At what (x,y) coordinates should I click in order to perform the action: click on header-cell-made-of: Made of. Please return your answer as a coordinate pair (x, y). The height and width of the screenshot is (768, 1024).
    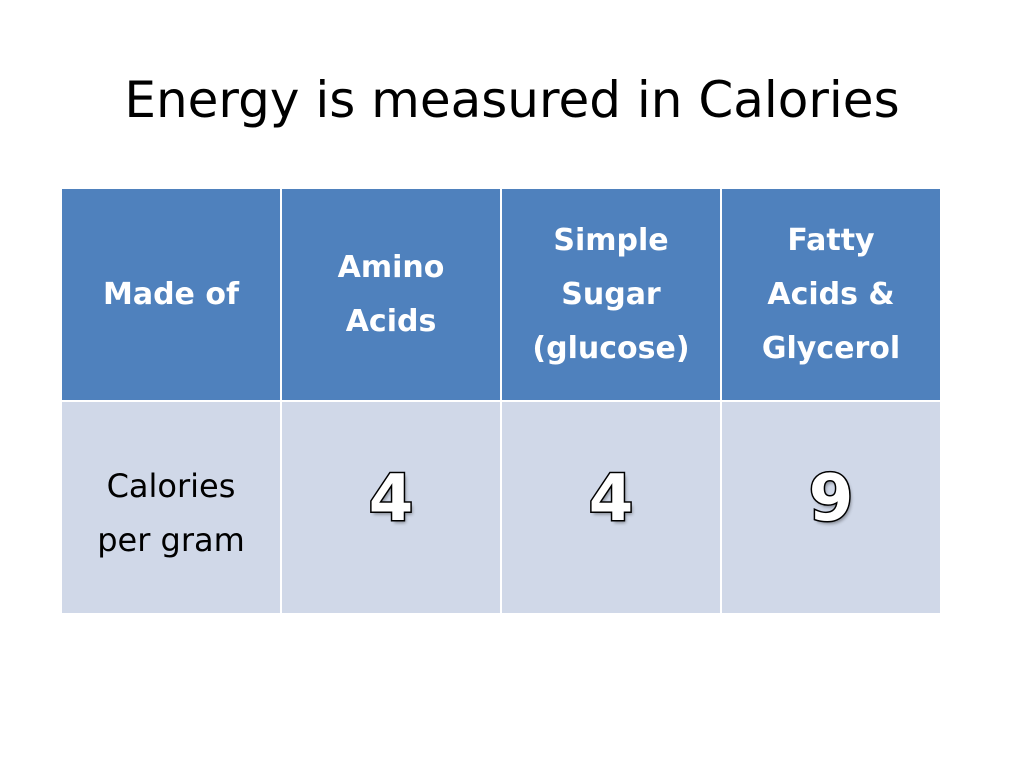
    Looking at the image, I should click on (171, 294).